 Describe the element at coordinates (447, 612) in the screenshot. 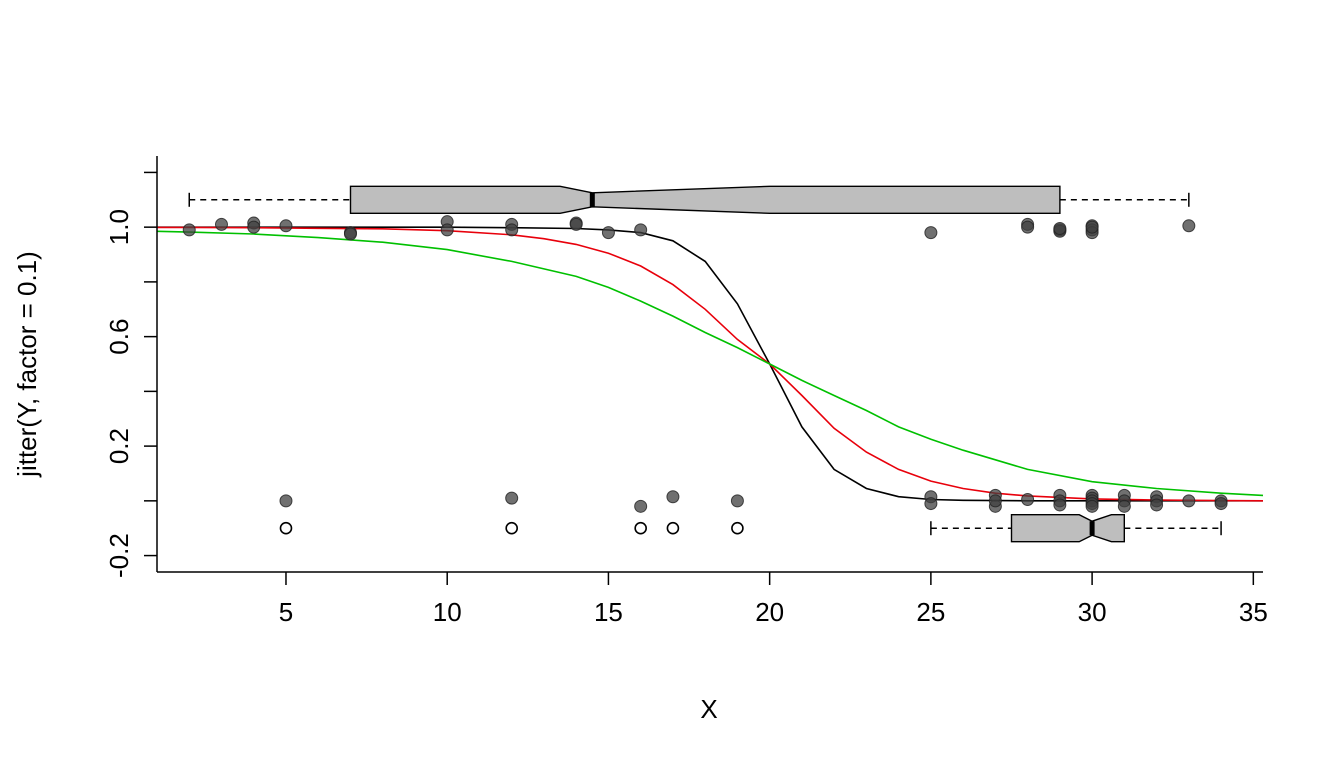

I see `x-tick-label: 10` at that location.